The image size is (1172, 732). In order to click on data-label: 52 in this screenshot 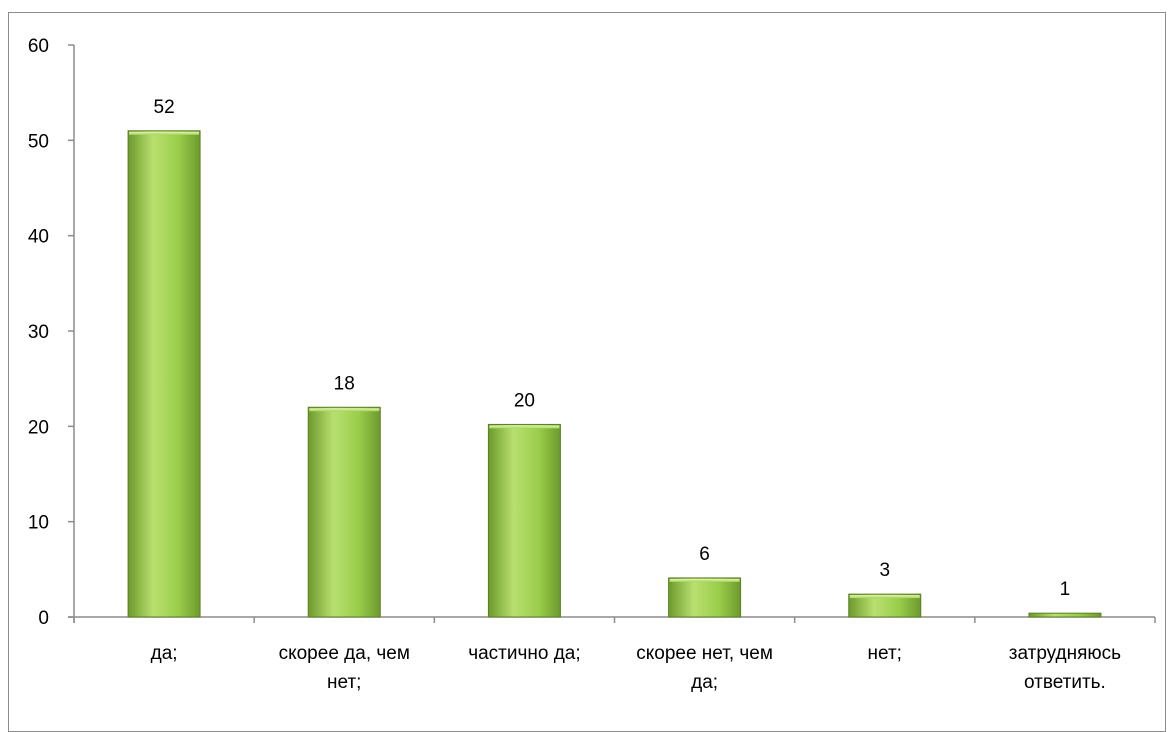, I will do `click(164, 107)`.